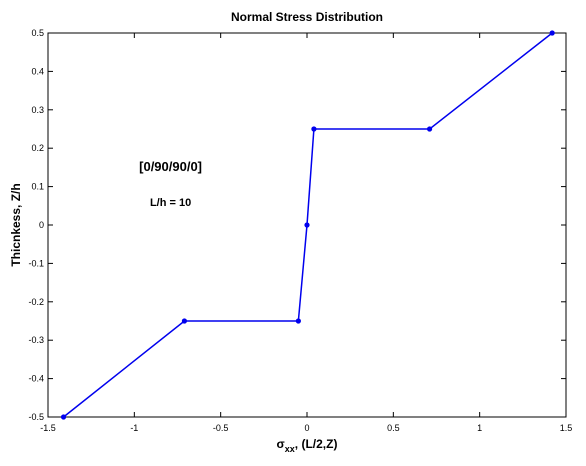 The height and width of the screenshot is (466, 586). Describe the element at coordinates (41, 225) in the screenshot. I see `y-tick-label: 0` at that location.